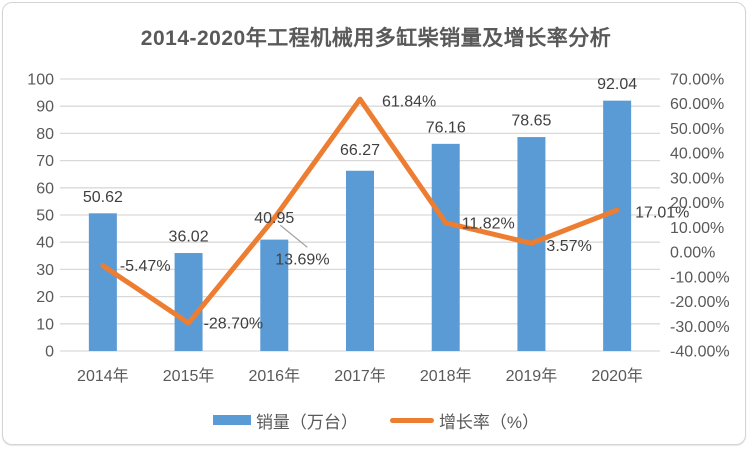 Image resolution: width=752 pixels, height=452 pixels. I want to click on chart-title: 2014-2020年工程机械用多缸柴销量及增长率分析, so click(376, 38).